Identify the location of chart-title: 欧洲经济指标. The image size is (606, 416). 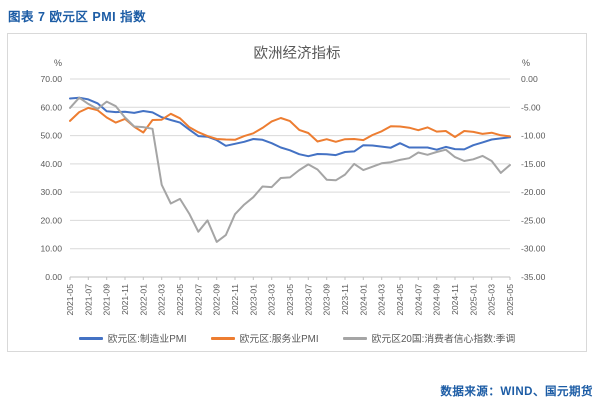
(297, 54).